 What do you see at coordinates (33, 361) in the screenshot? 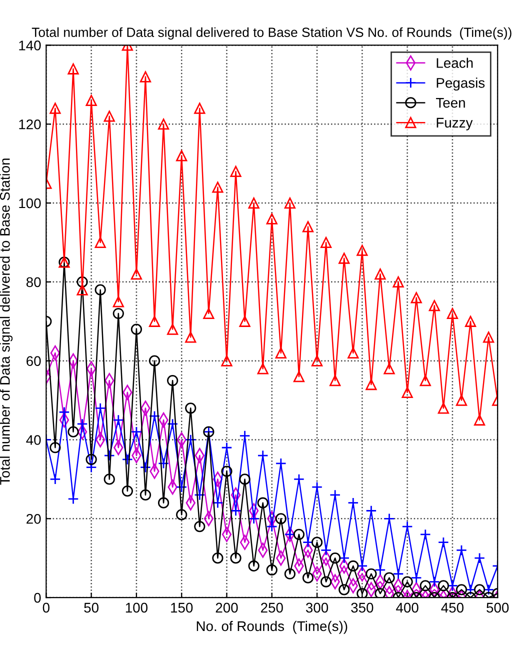
I see `y-tick-label: 60` at bounding box center [33, 361].